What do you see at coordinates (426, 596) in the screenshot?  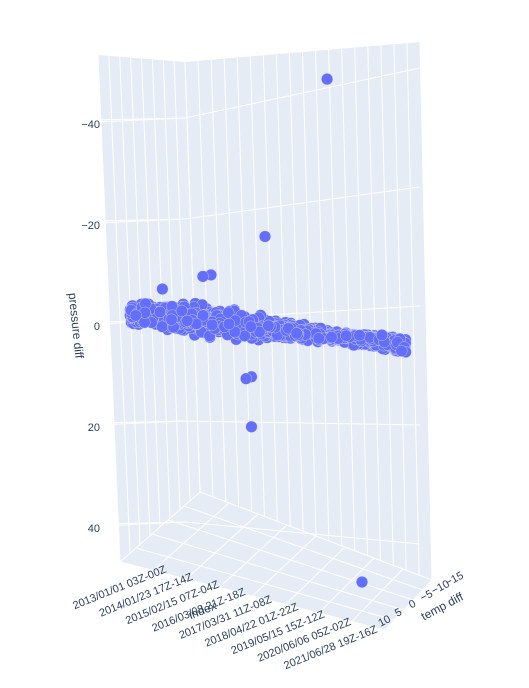 I see `y-tick-label: −5` at bounding box center [426, 596].